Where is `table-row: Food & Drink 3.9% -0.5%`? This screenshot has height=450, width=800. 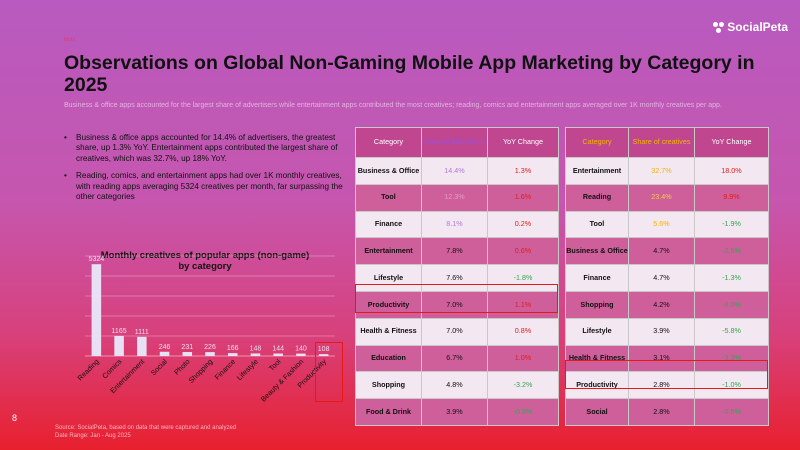
table-row: Food & Drink 3.9% -0.5% is located at coordinates (457, 412).